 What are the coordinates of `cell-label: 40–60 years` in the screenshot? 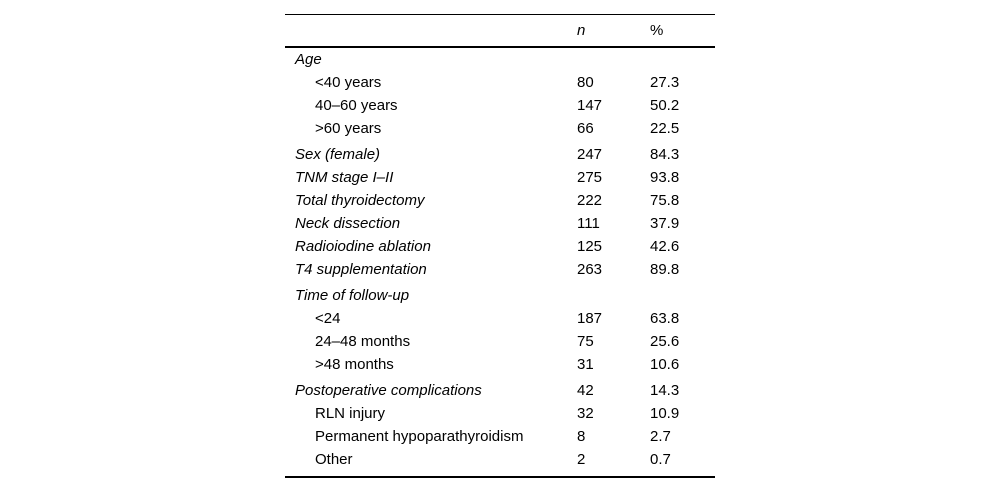 It's located at (356, 105).